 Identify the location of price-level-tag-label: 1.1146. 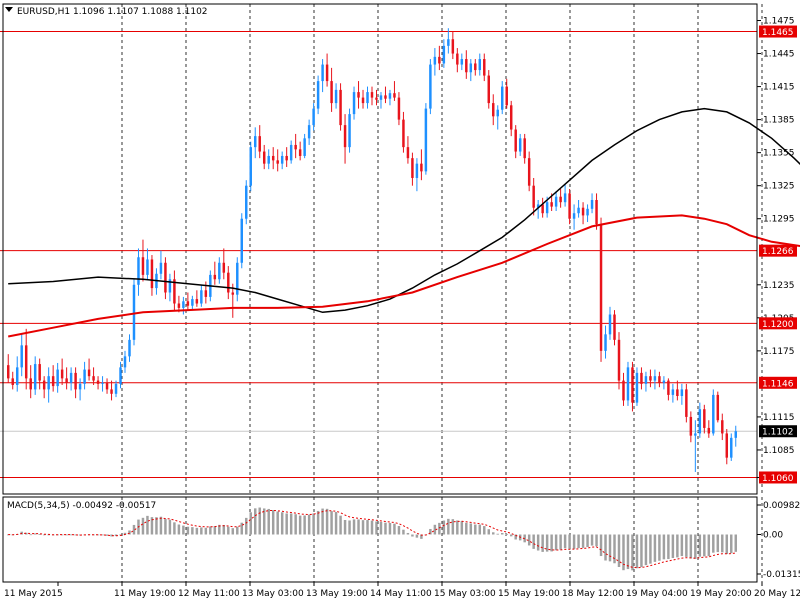
(778, 384).